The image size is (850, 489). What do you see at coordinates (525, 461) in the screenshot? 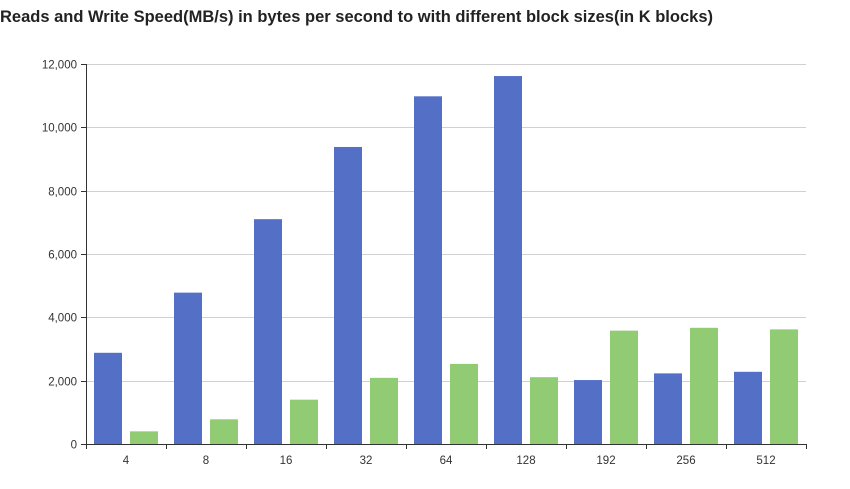
I see `x-tick-label: 128` at bounding box center [525, 461].